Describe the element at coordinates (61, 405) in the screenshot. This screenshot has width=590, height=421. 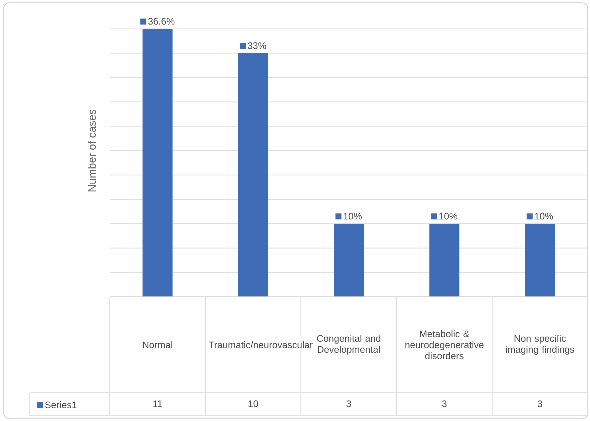
I see `legend-label: Series1` at that location.